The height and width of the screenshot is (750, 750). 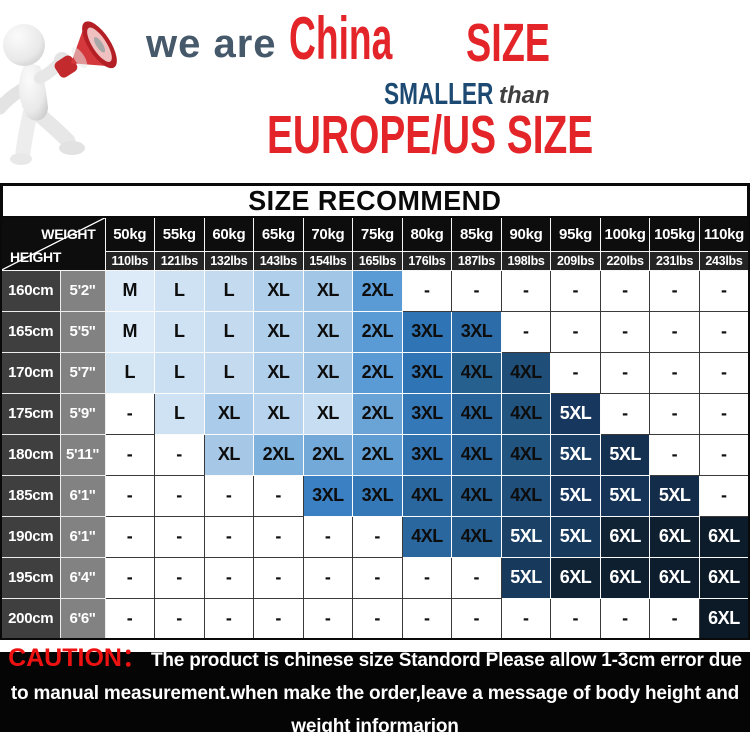 What do you see at coordinates (625, 234) in the screenshot?
I see `weight-kg-header: 100kg` at bounding box center [625, 234].